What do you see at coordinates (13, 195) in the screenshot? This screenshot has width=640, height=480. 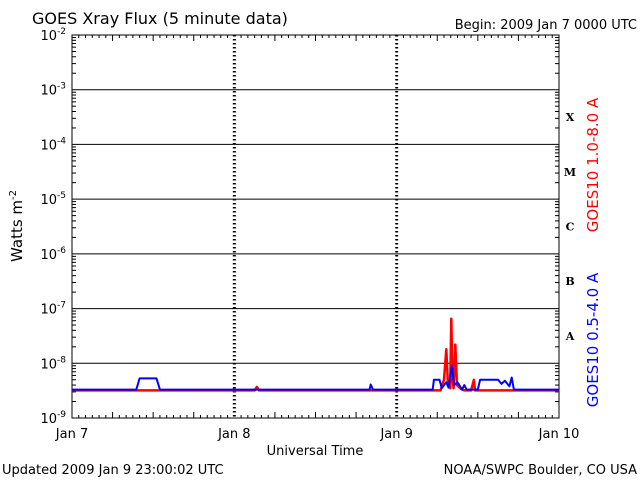 I see `y-axis-label-exponent: -2` at bounding box center [13, 195].